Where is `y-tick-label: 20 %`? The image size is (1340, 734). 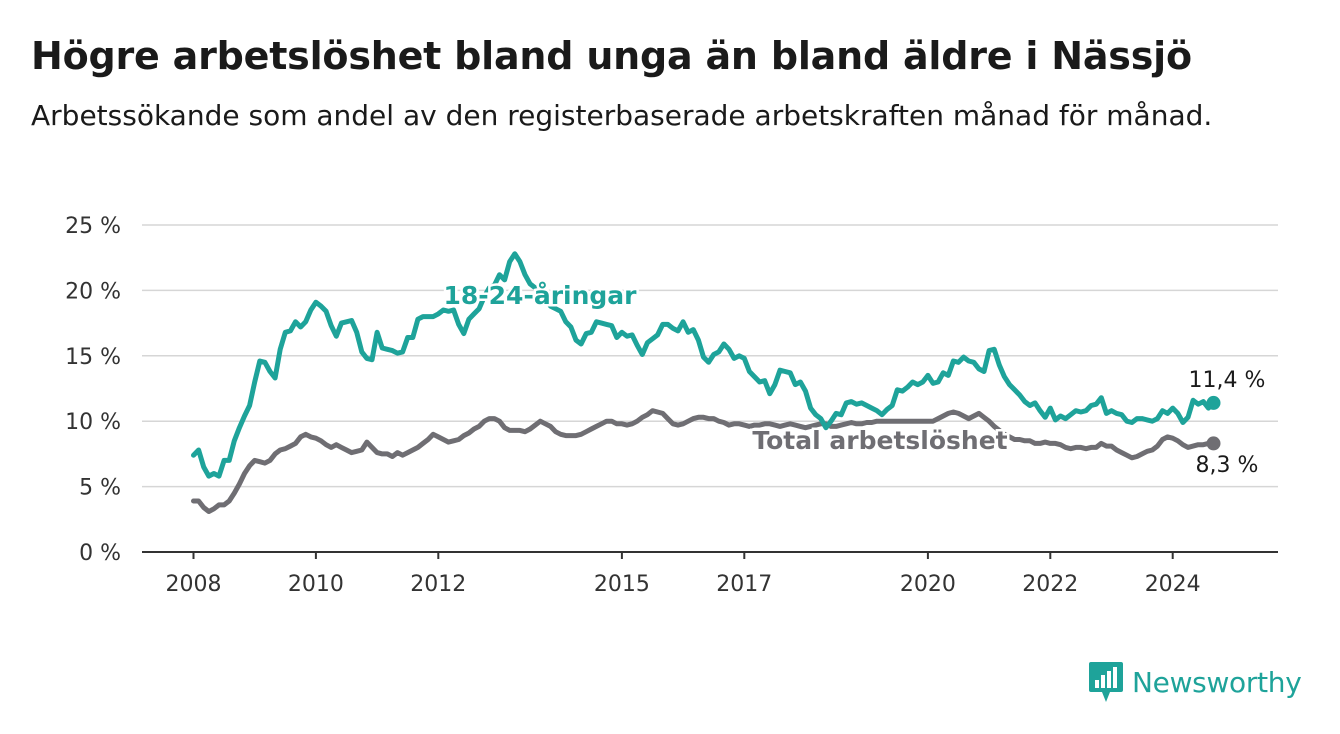
y-tick-label: 20 % is located at coordinates (93, 291).